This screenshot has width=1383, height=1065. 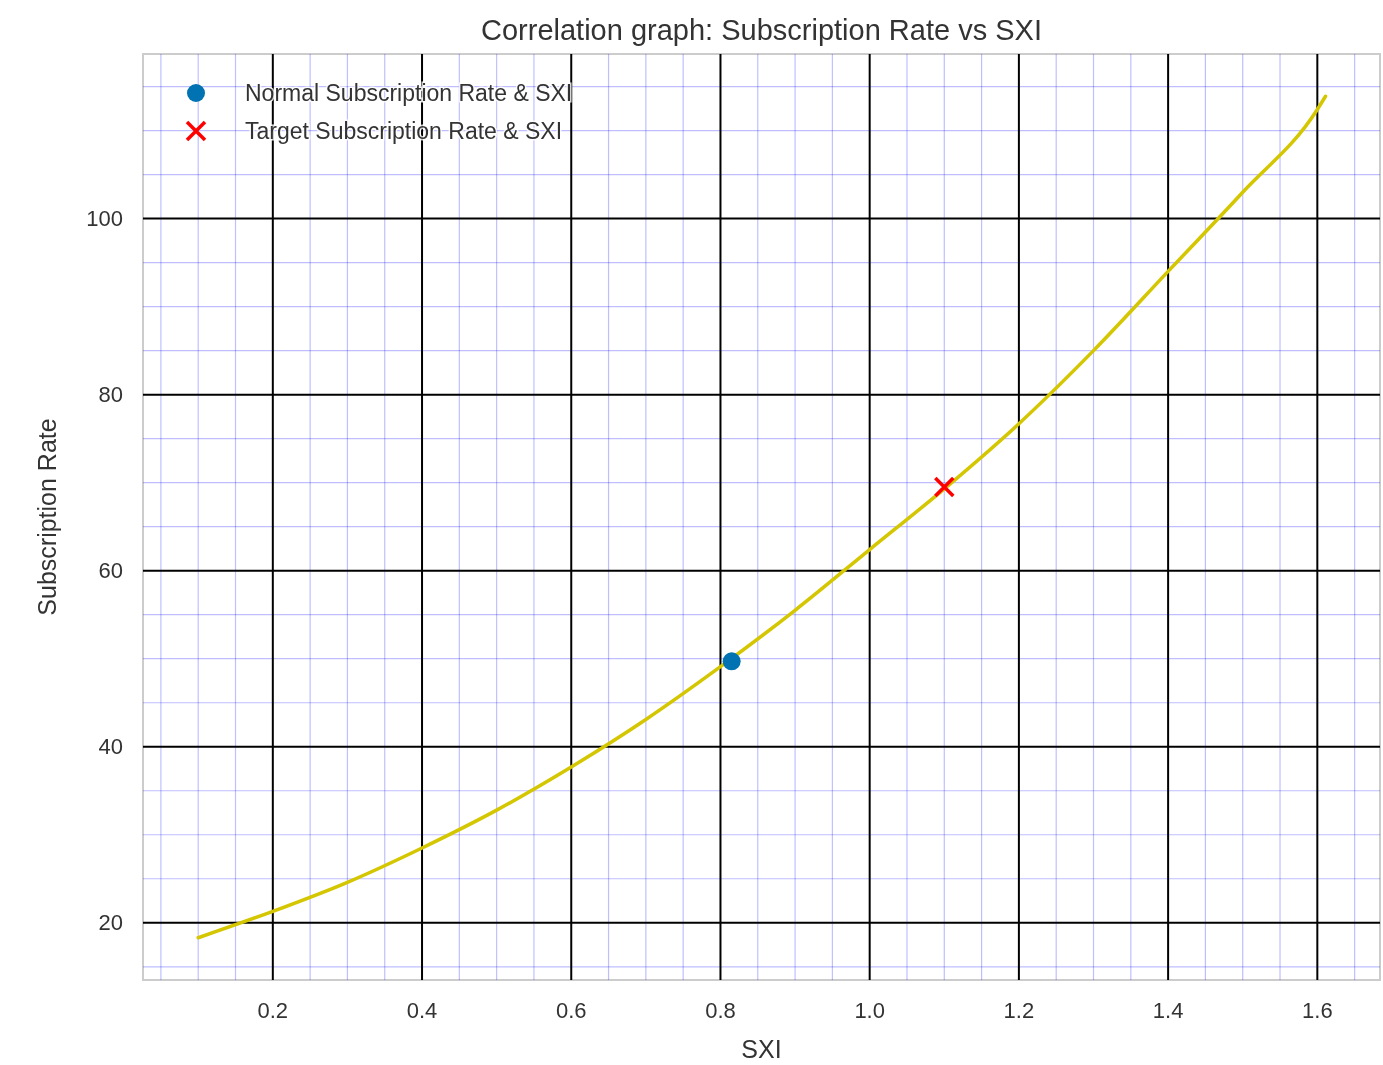 What do you see at coordinates (761, 1049) in the screenshot?
I see `x-axis-title: SXI` at bounding box center [761, 1049].